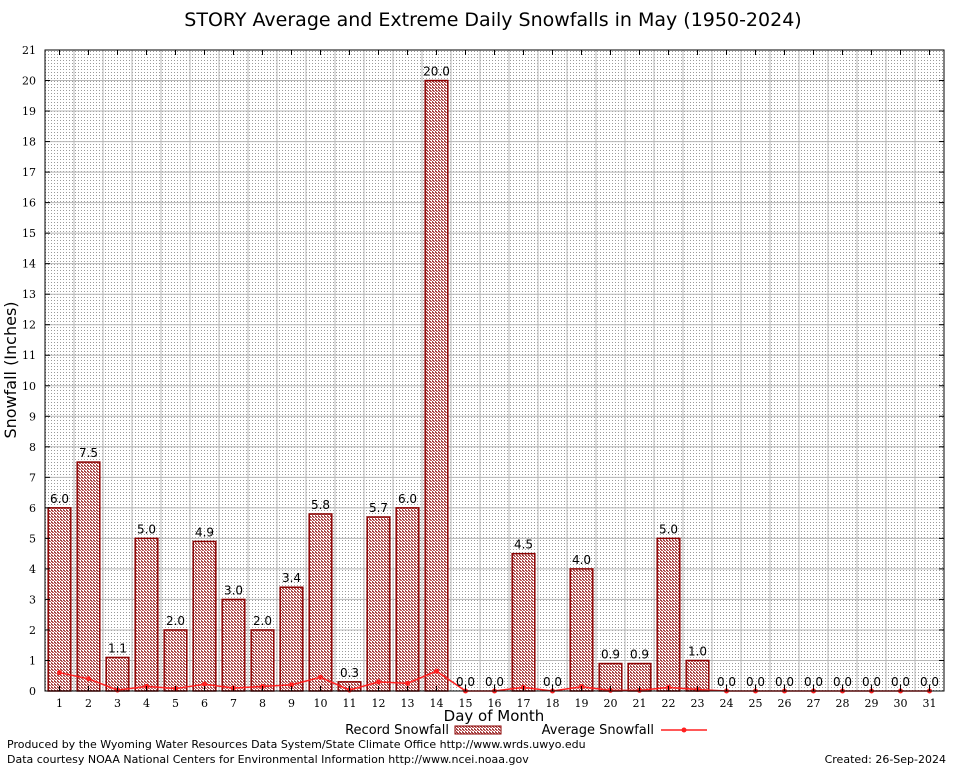 Image resolution: width=954 pixels, height=768 pixels. Describe the element at coordinates (397, 730) in the screenshot. I see `legend-record-label: Record Snowfall` at that location.